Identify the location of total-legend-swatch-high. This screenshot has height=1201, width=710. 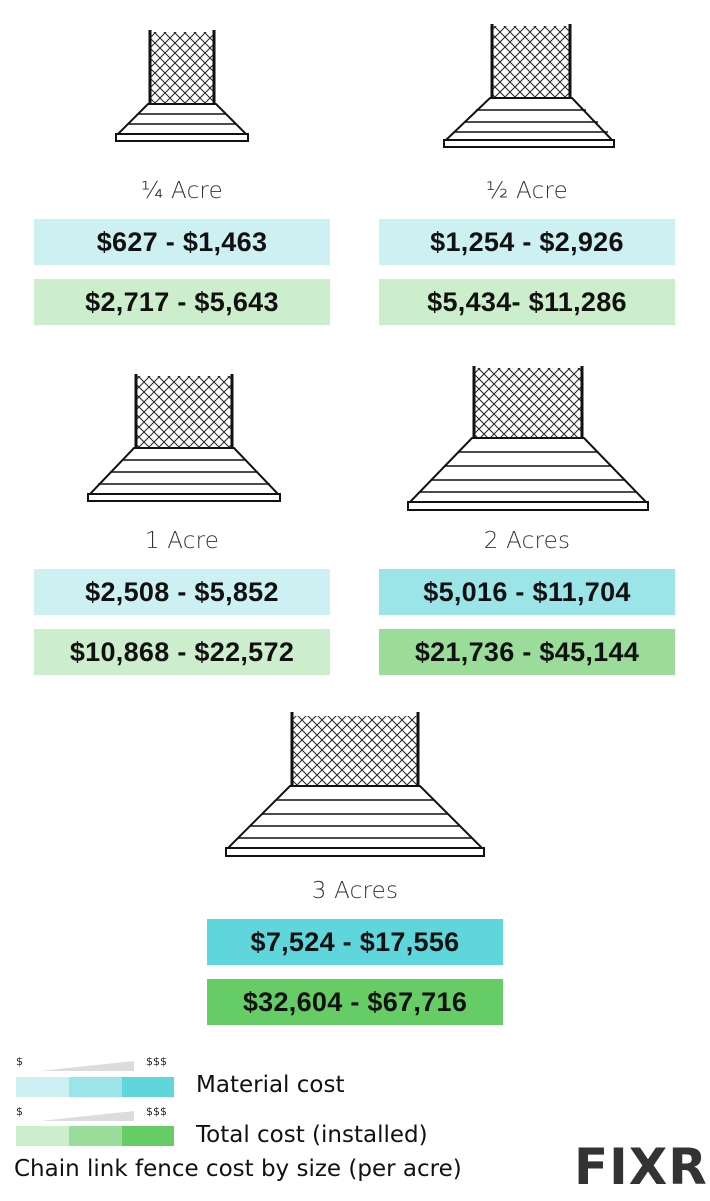
(148, 1136).